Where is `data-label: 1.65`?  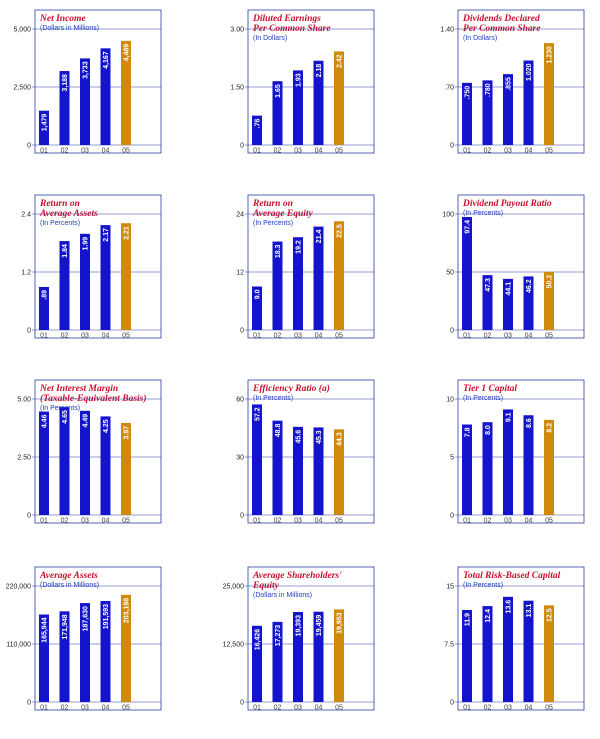
data-label: 1.65 is located at coordinates (278, 91).